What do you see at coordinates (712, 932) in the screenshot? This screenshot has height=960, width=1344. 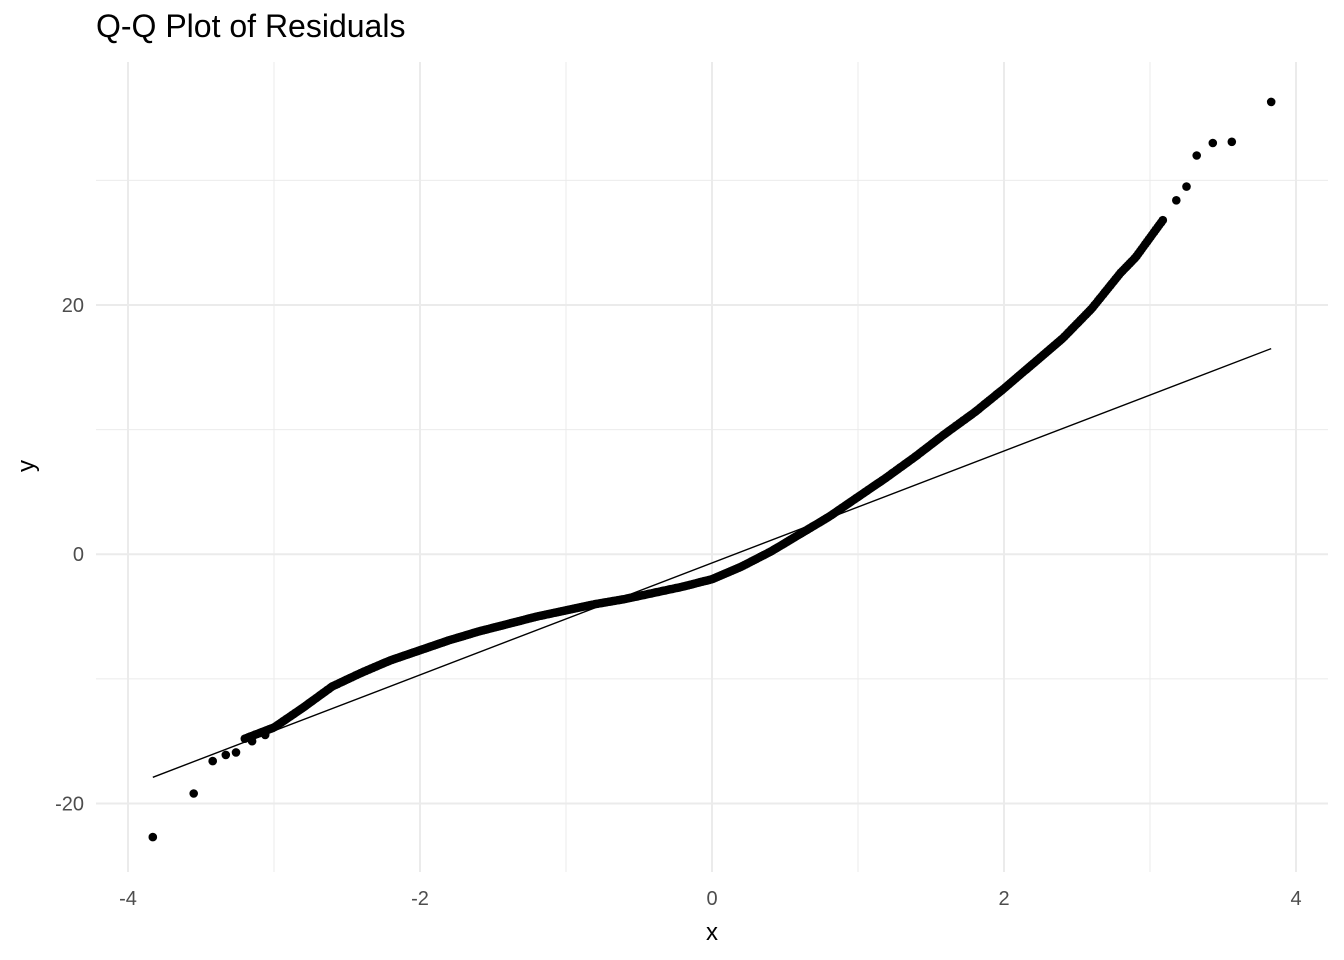 I see `x-axis-title: x` at bounding box center [712, 932].